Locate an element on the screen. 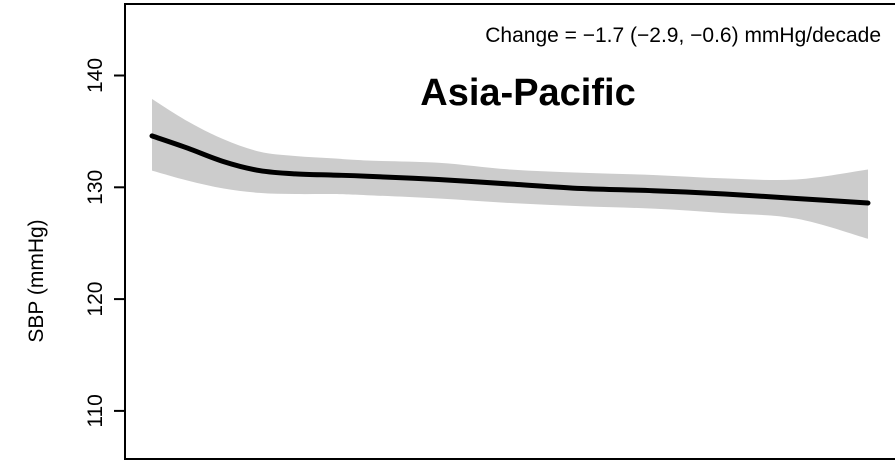  trend-line-layer is located at coordinates (510, 169).